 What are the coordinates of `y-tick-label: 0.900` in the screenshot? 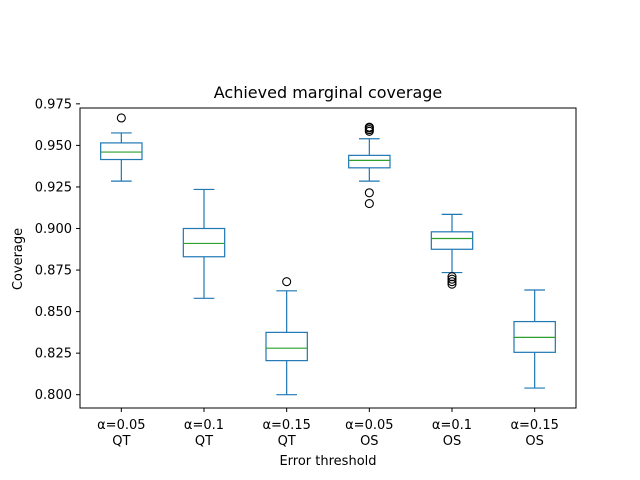 It's located at (53, 229).